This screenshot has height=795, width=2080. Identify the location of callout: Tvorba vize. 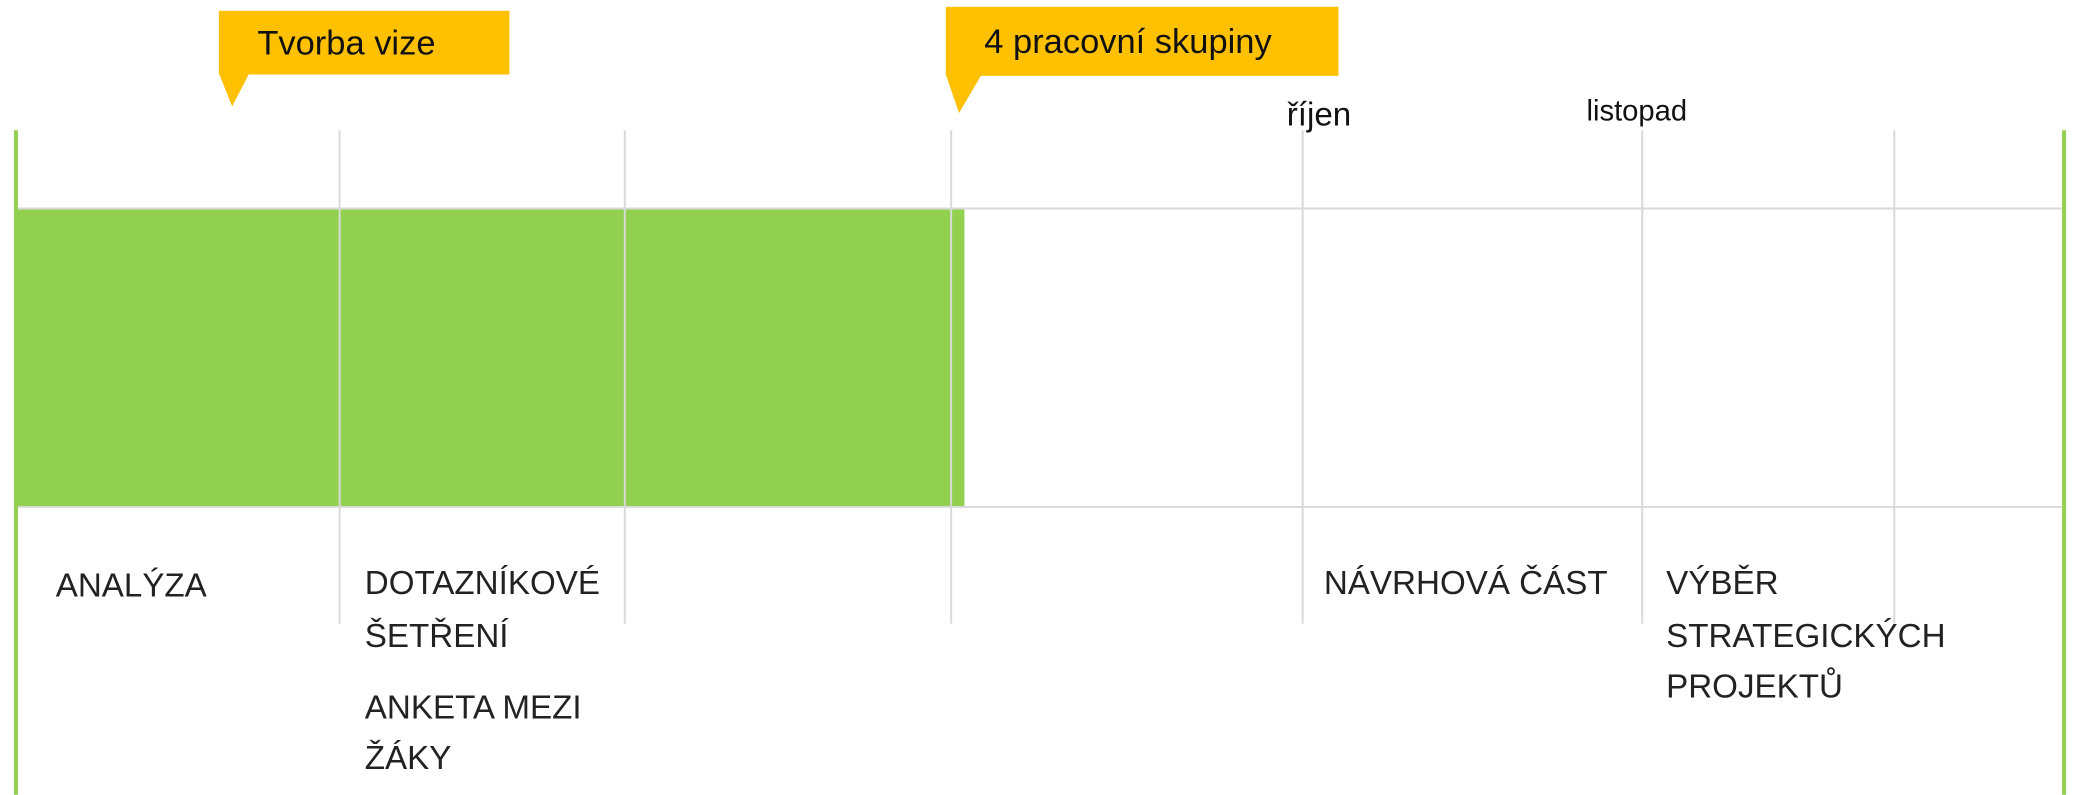
(364, 58).